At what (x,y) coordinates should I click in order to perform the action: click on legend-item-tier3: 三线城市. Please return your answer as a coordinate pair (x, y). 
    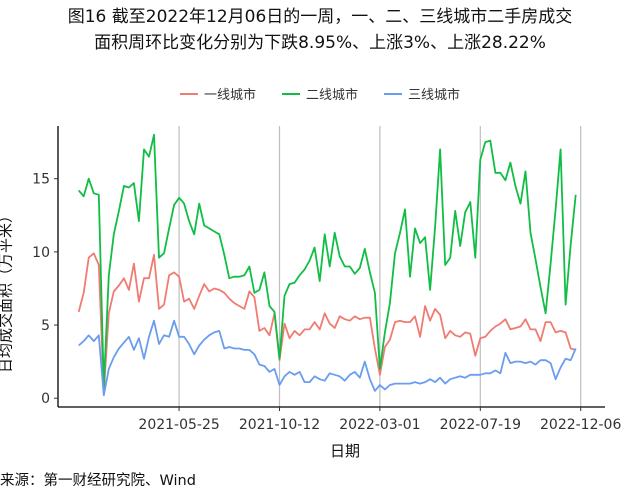
    Looking at the image, I should click on (422, 93).